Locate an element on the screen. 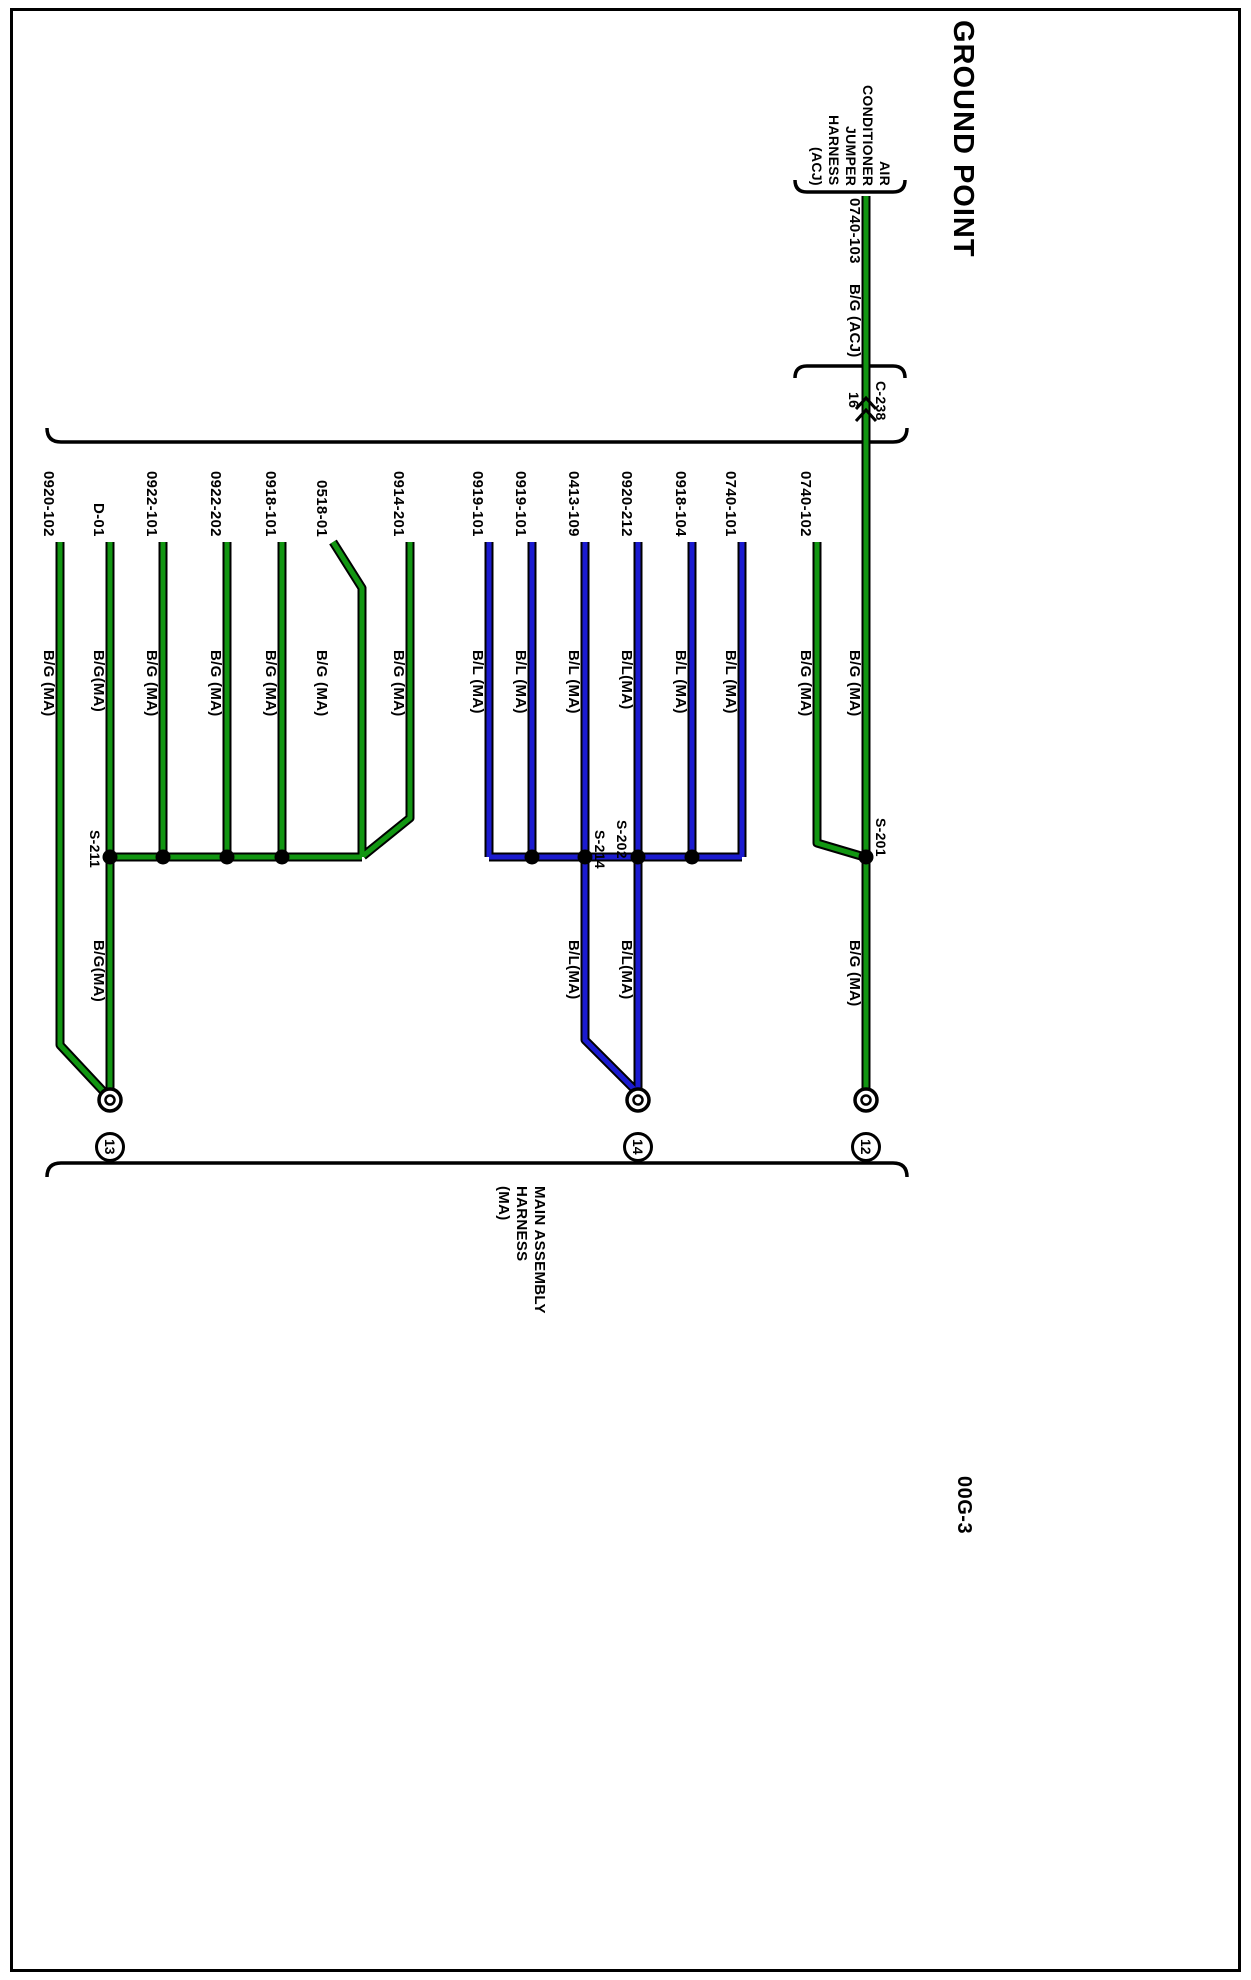 The height and width of the screenshot is (1980, 1251). ground-number-badge: 12 is located at coordinates (866, 1147).